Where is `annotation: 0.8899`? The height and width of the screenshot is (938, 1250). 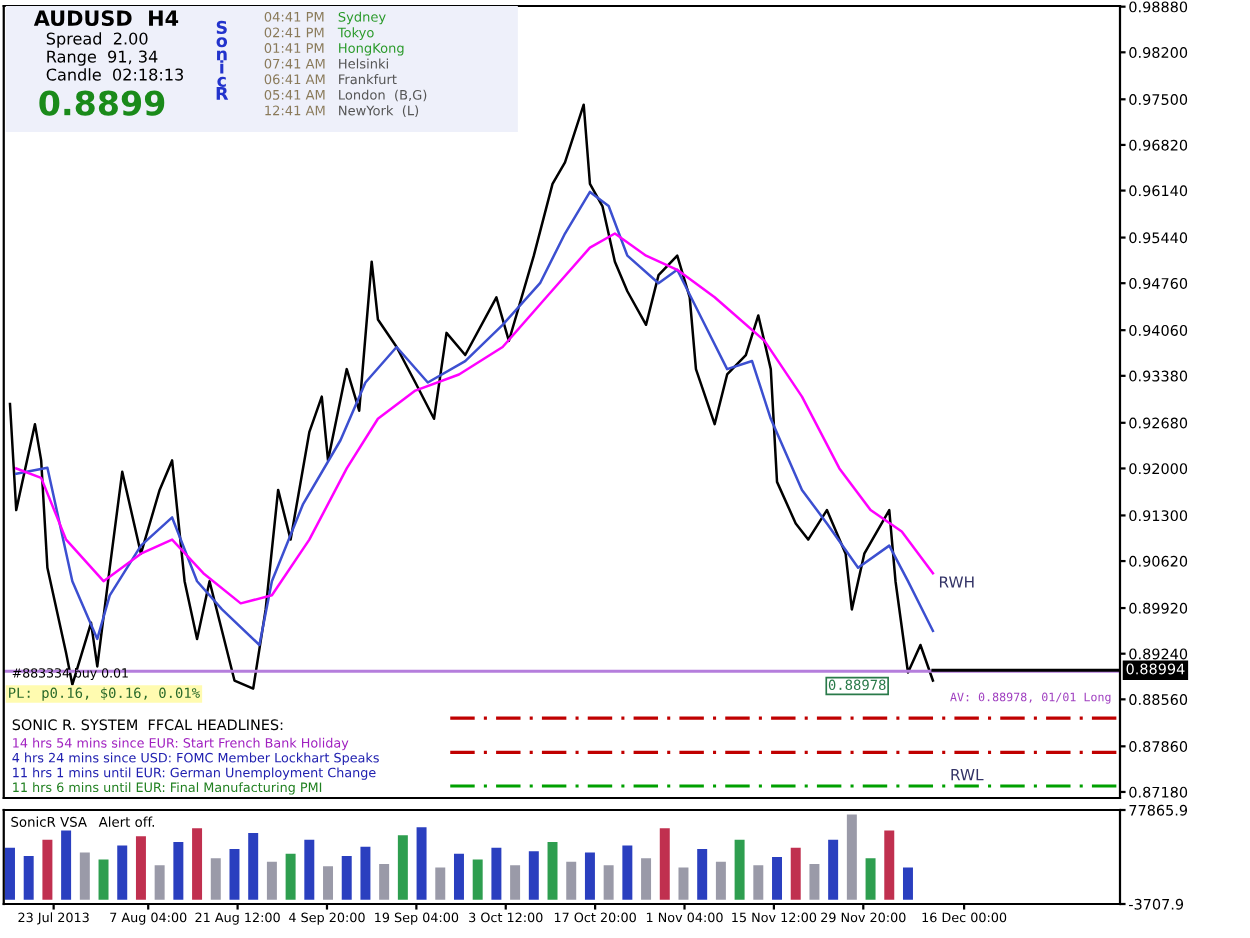
annotation: 0.8899 is located at coordinates (102, 103).